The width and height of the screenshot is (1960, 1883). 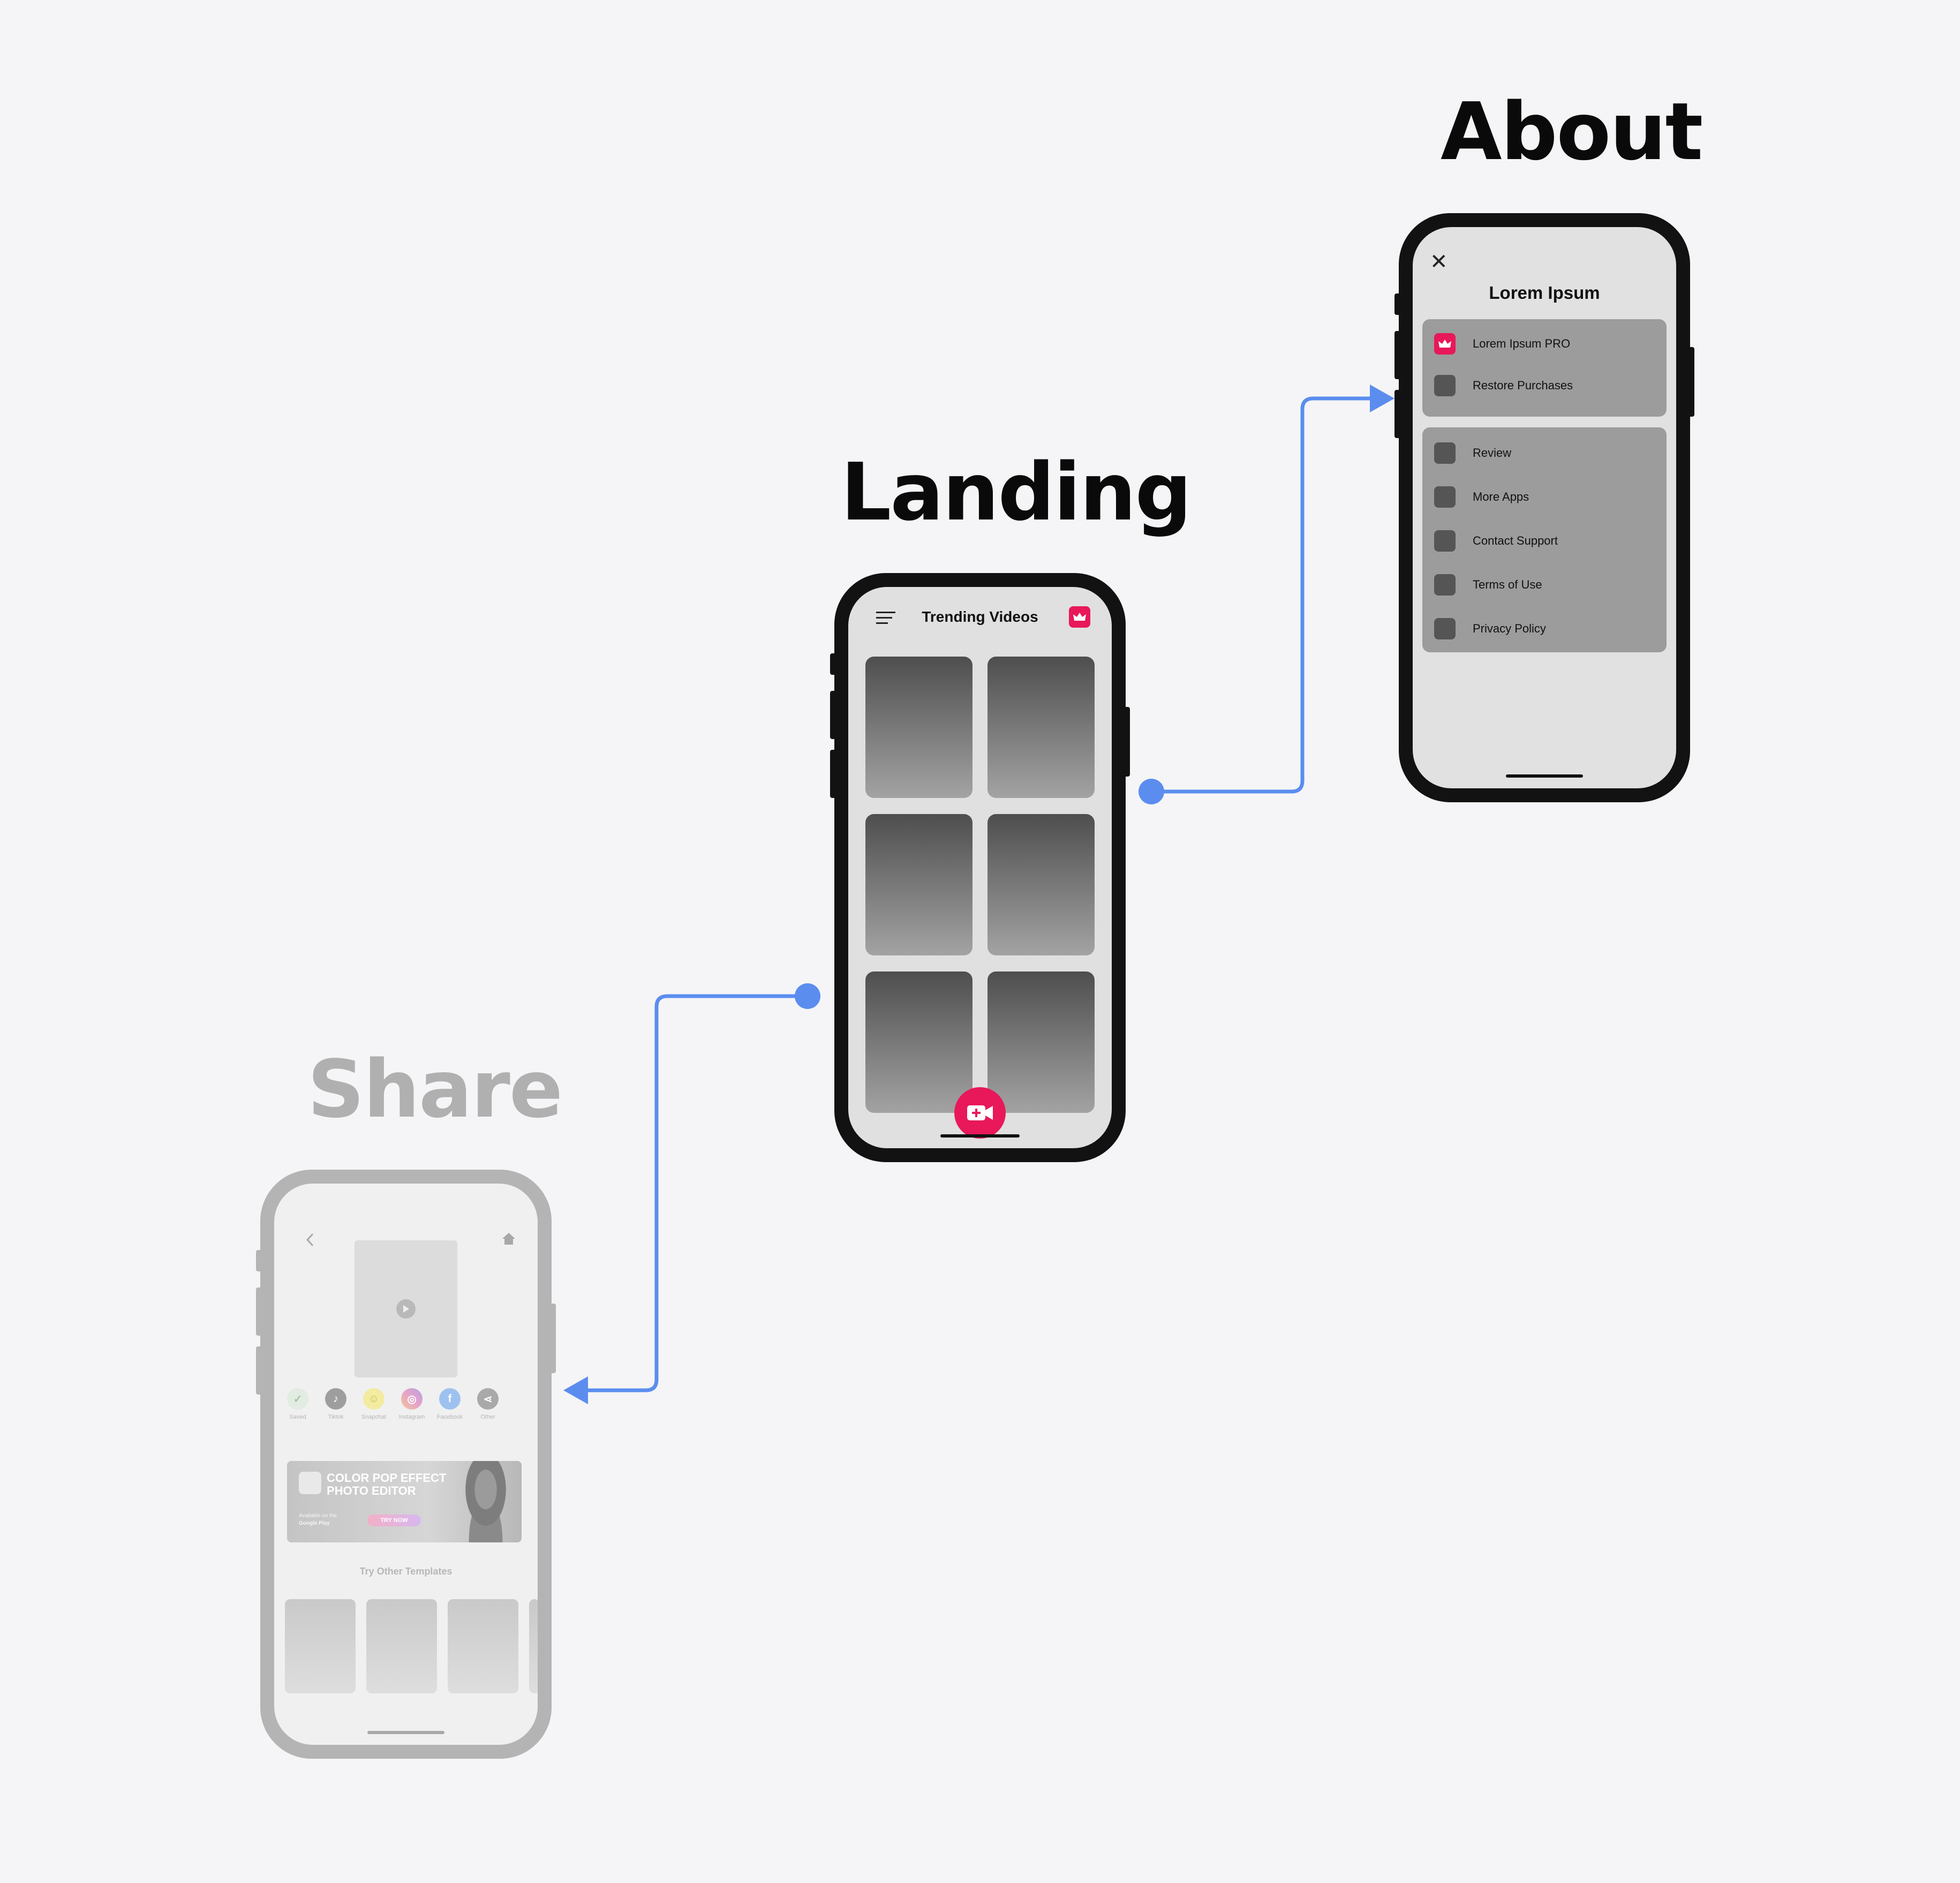 I want to click on share-tiktok: ♪ Tiktok, so click(x=336, y=1404).